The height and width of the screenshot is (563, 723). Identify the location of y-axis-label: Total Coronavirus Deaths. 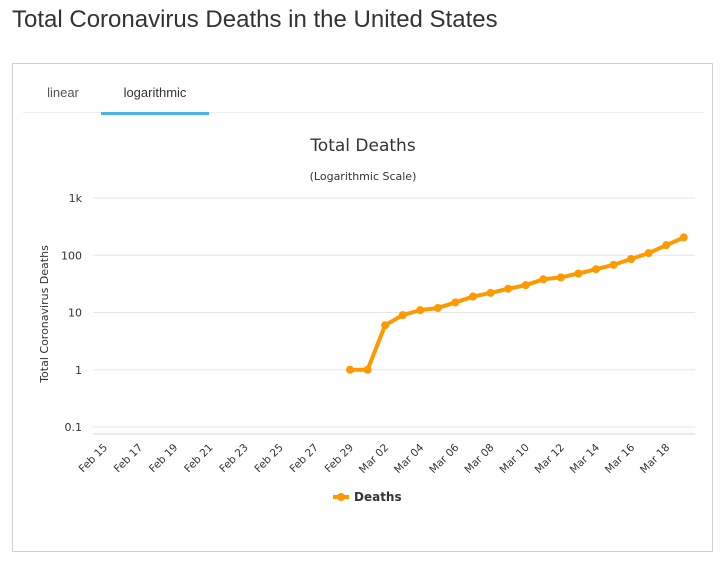
(44, 314).